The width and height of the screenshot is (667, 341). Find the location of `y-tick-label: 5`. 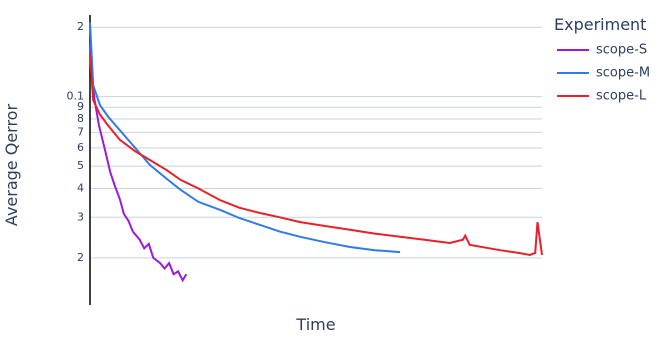

y-tick-label: 5 is located at coordinates (80, 165).